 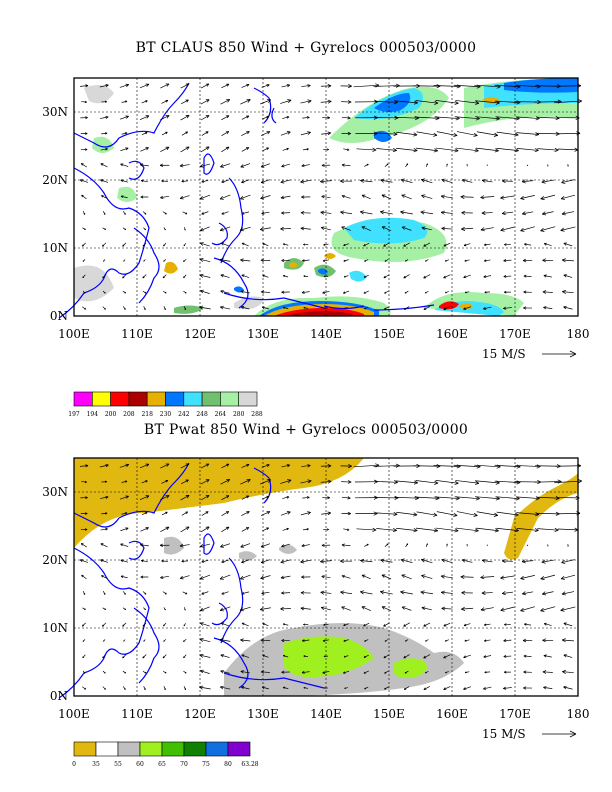 I want to click on x-tick-label: 150E, so click(x=389, y=714).